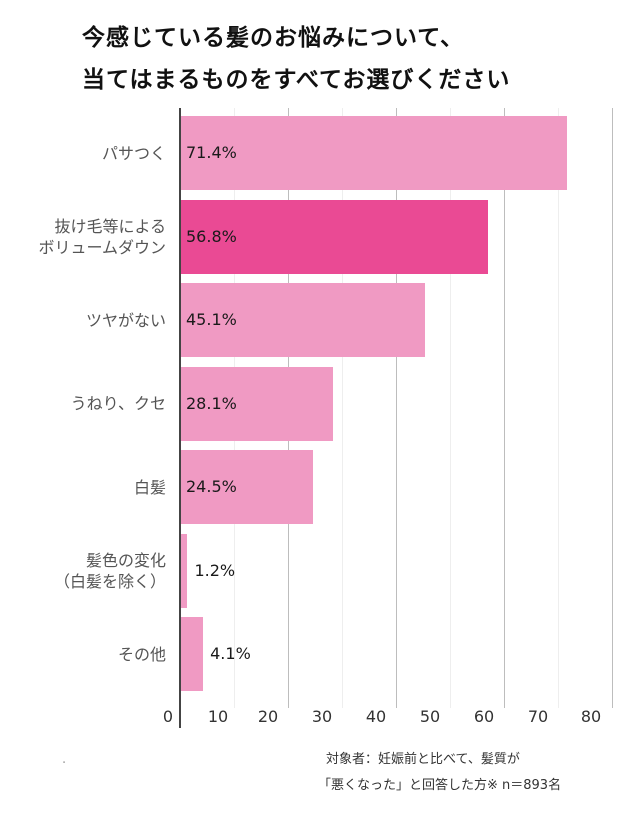 Image resolution: width=624 pixels, height=814 pixels. I want to click on chart-title-line-2: 当てはまるものをすべてお選びください, so click(296, 80).